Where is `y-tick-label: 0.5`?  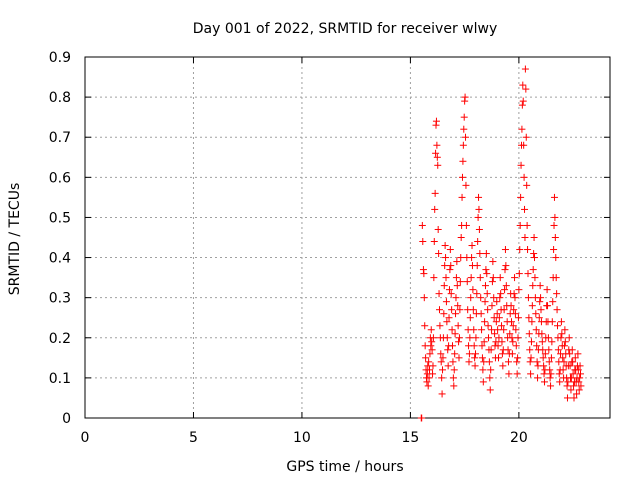
y-tick-label: 0.5 is located at coordinates (60, 218).